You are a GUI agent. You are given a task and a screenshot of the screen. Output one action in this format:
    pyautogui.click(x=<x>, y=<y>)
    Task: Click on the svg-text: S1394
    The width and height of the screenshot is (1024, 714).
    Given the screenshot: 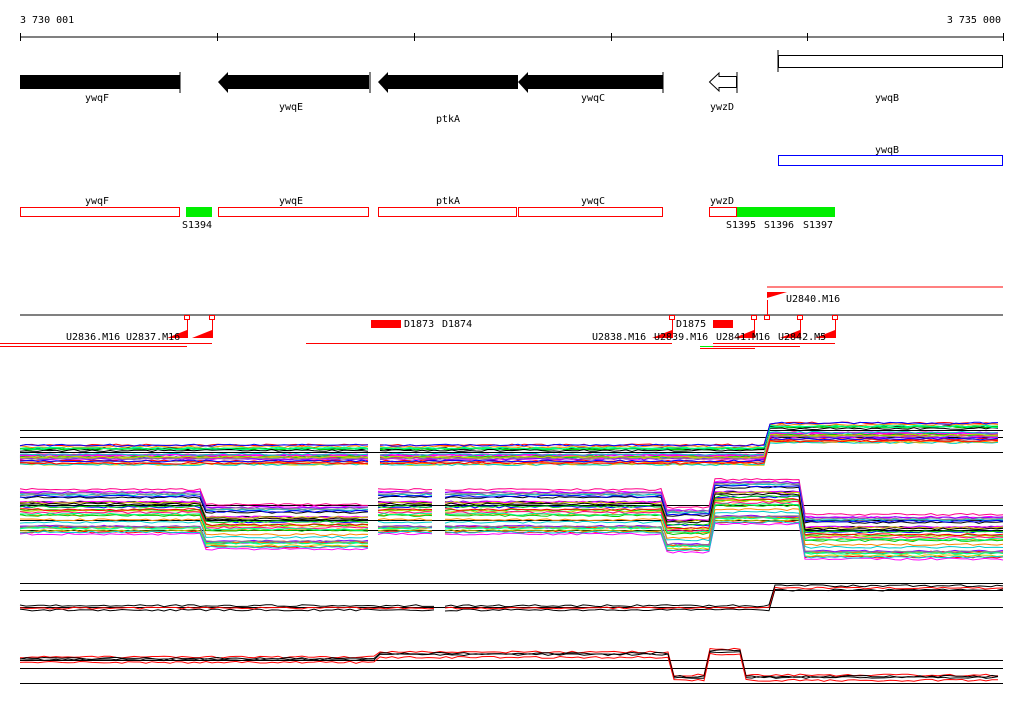 What is the action you would take?
    pyautogui.click(x=197, y=225)
    